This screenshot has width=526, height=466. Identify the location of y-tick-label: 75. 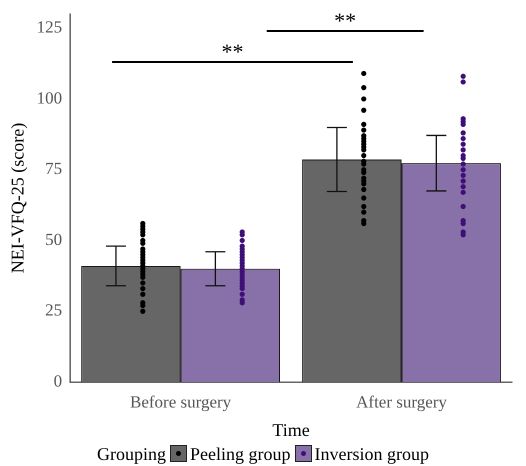
(53, 168).